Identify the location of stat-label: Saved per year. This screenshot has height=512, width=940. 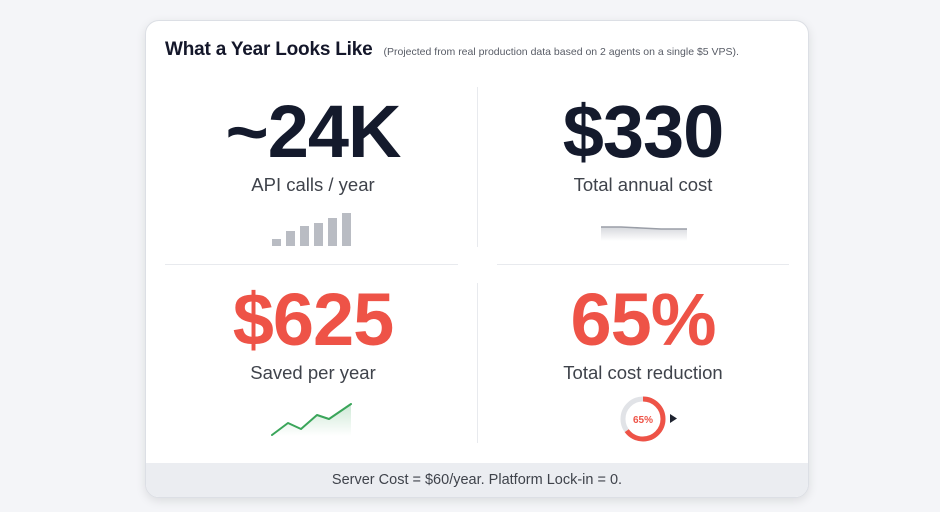
(313, 372).